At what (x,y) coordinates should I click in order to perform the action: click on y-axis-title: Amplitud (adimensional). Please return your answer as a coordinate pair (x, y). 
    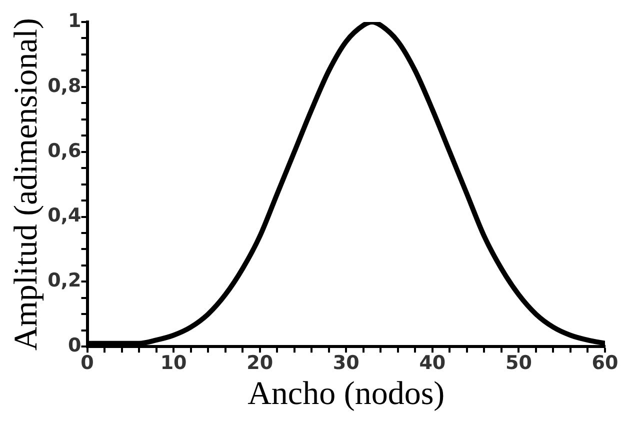
    Looking at the image, I should click on (26, 184).